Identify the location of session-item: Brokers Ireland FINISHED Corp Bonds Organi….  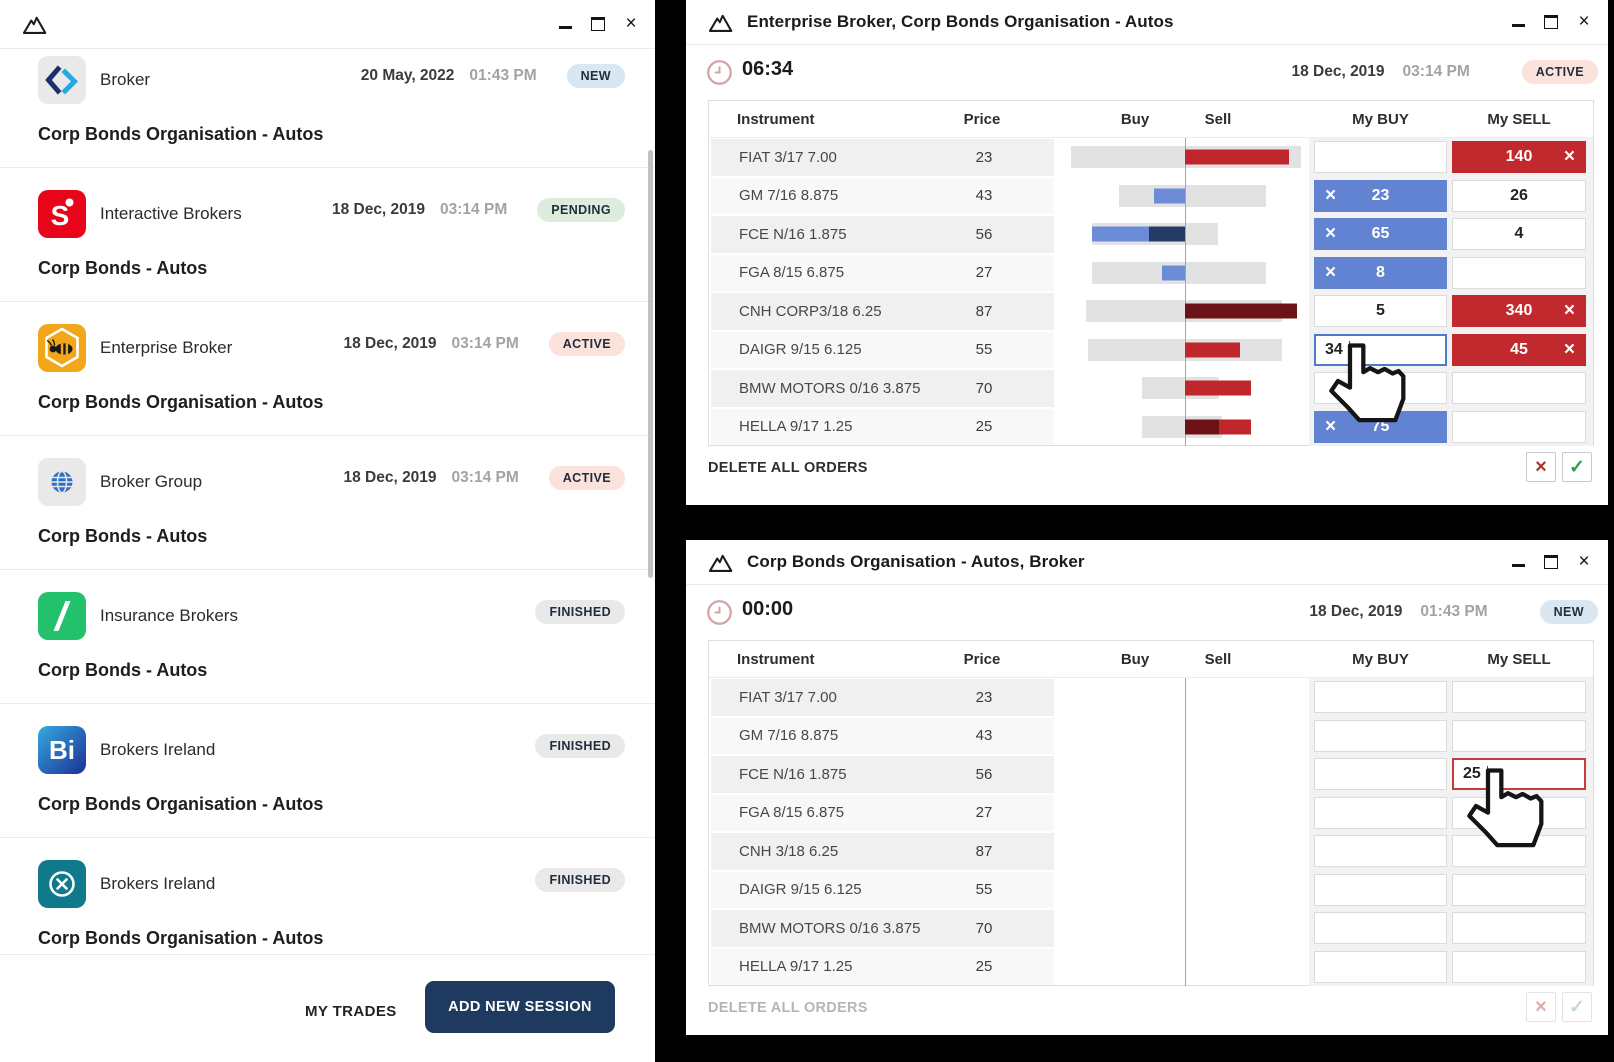
(327, 896).